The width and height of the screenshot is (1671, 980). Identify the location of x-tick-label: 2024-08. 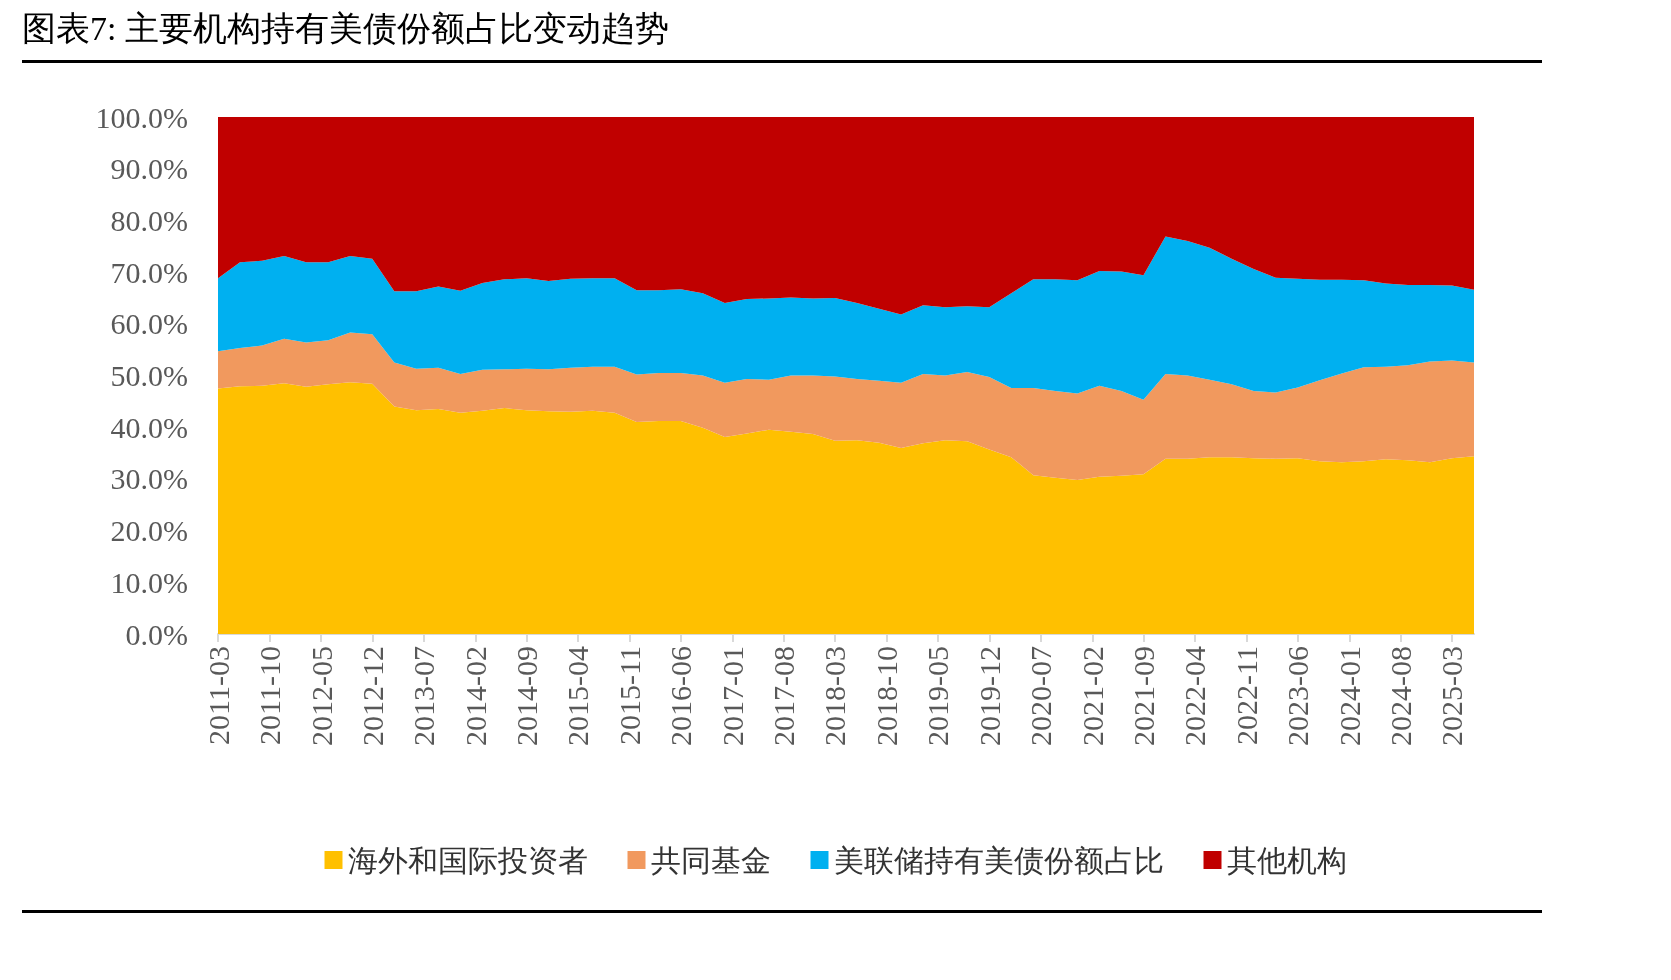
(1401, 696).